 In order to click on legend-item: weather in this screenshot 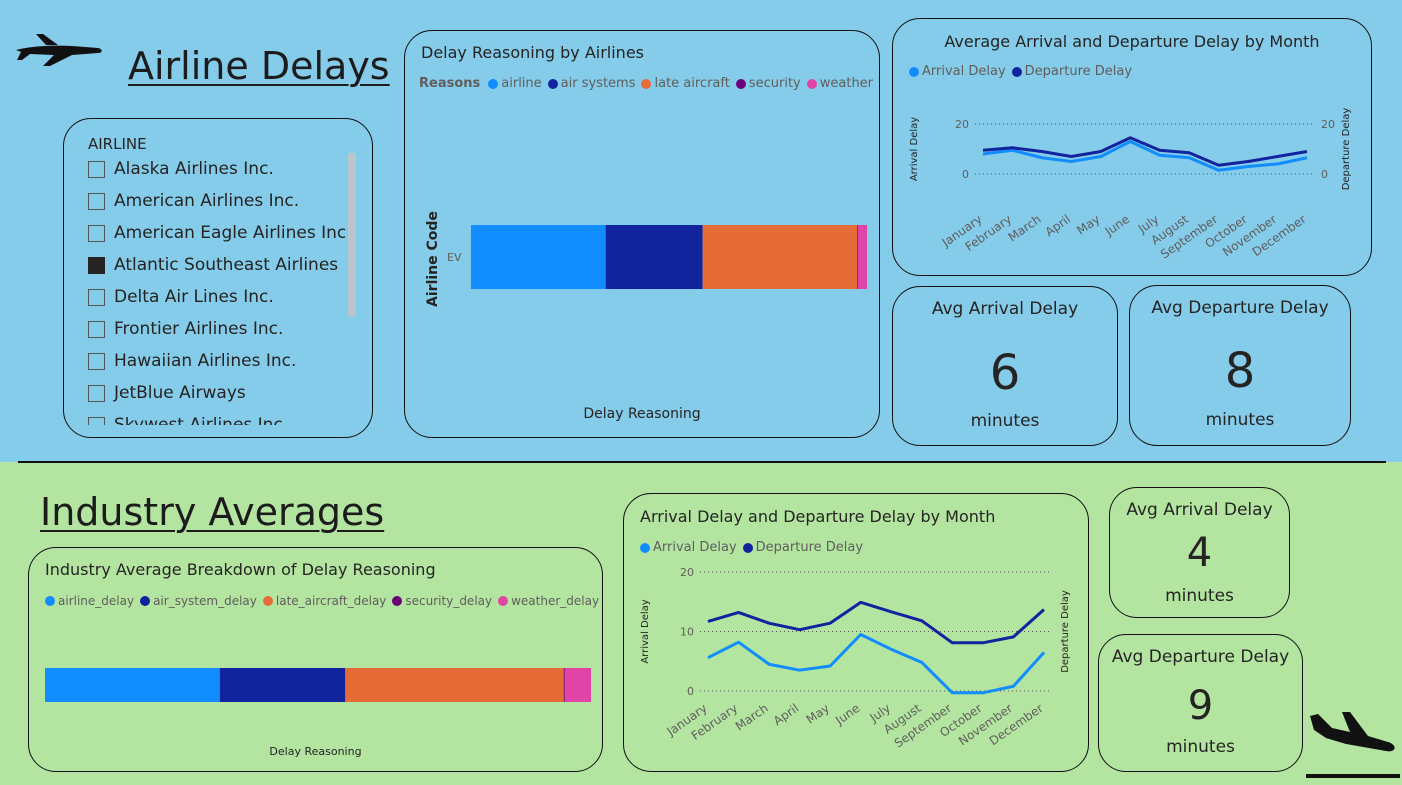, I will do `click(840, 83)`.